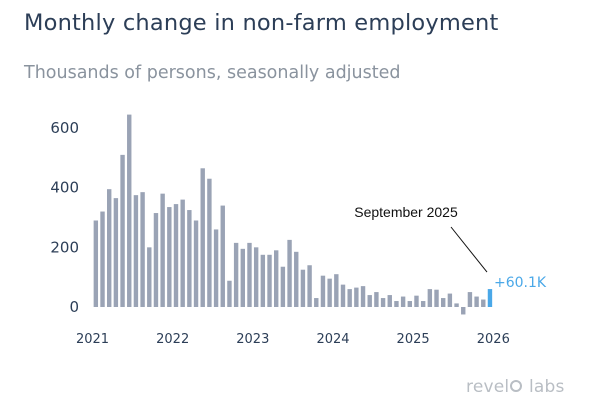 The height and width of the screenshot is (406, 593). I want to click on logo-text-part1: revel, so click(488, 387).